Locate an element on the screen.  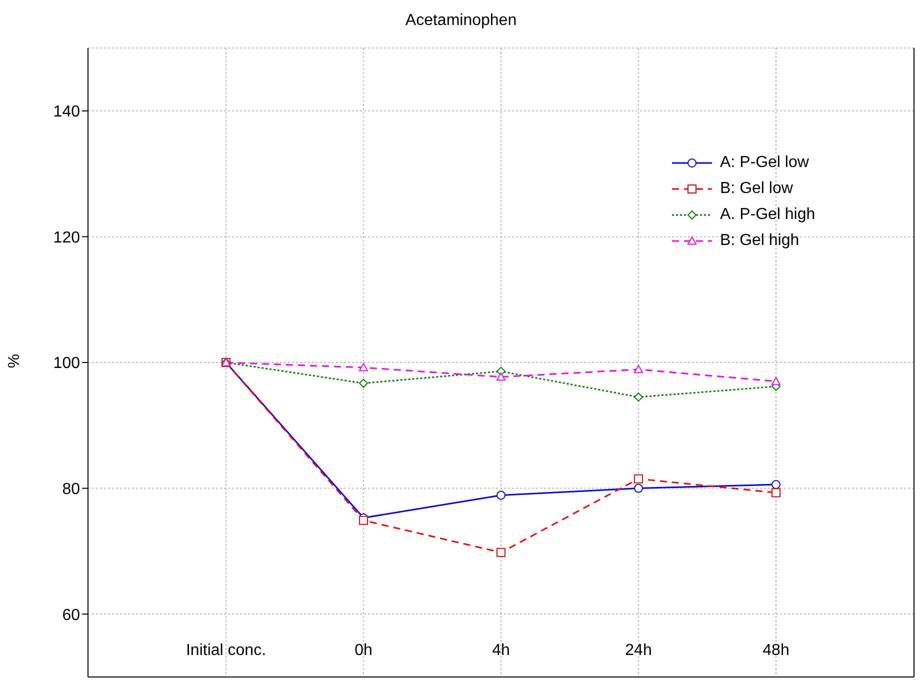
y-tick-label: 120 is located at coordinates (66, 237).